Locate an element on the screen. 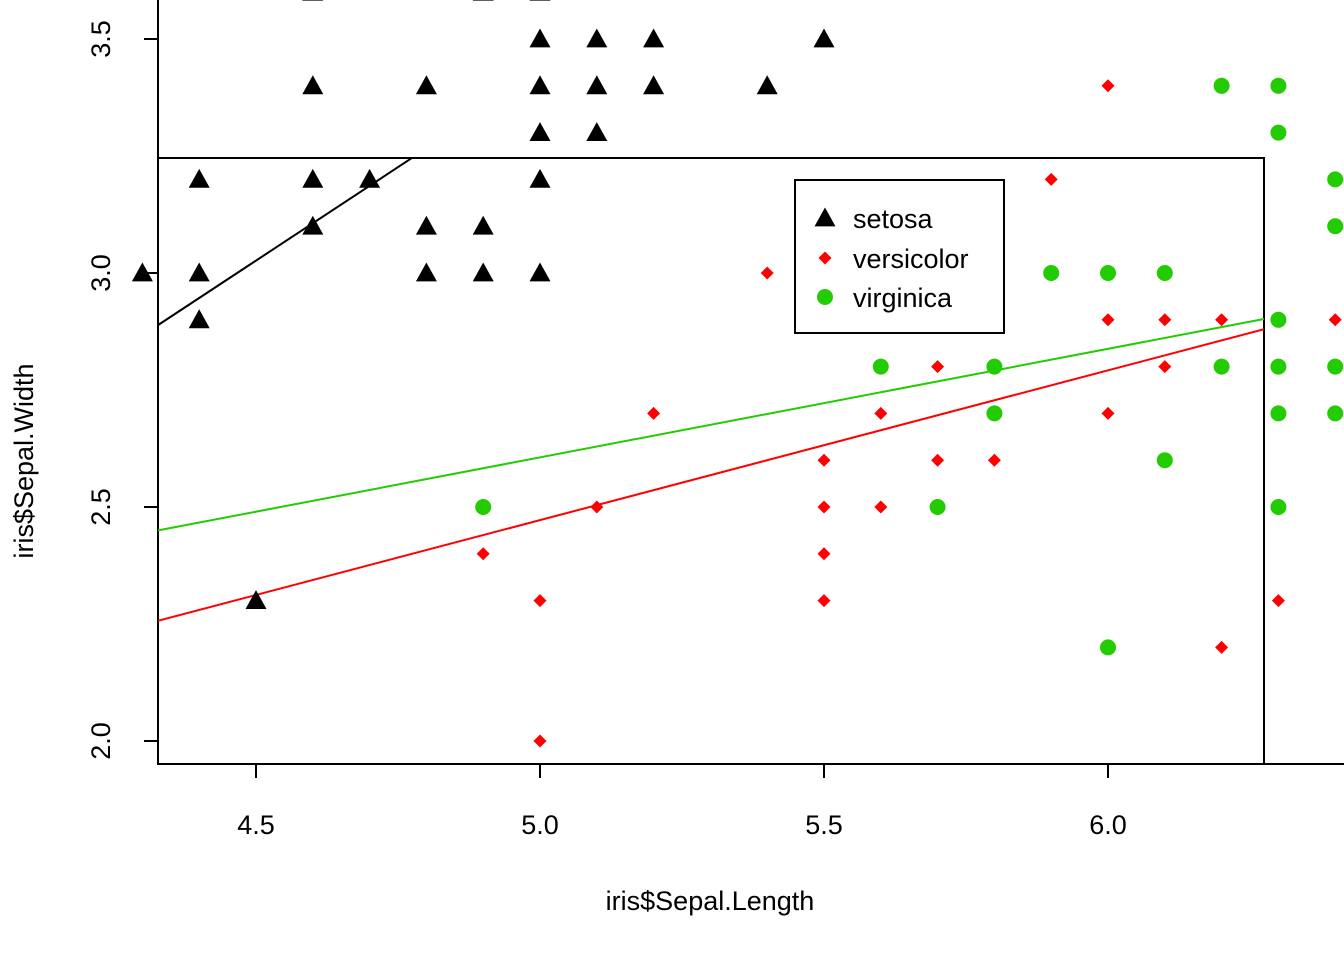 The height and width of the screenshot is (960, 1344). y-tick-label: 2.0 is located at coordinates (101, 741).